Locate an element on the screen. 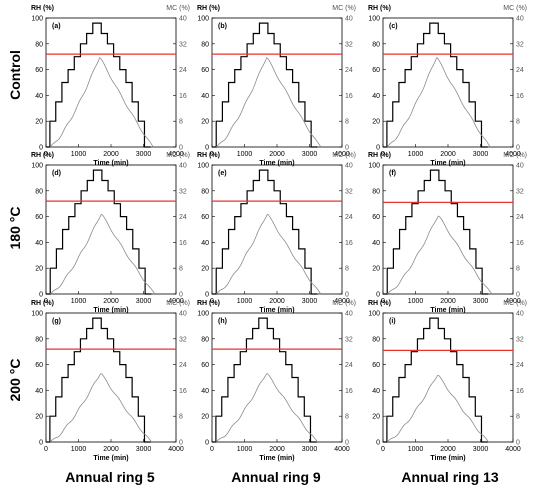 The height and width of the screenshot is (491, 550). x-tick-label: 4000 is located at coordinates (176, 301).